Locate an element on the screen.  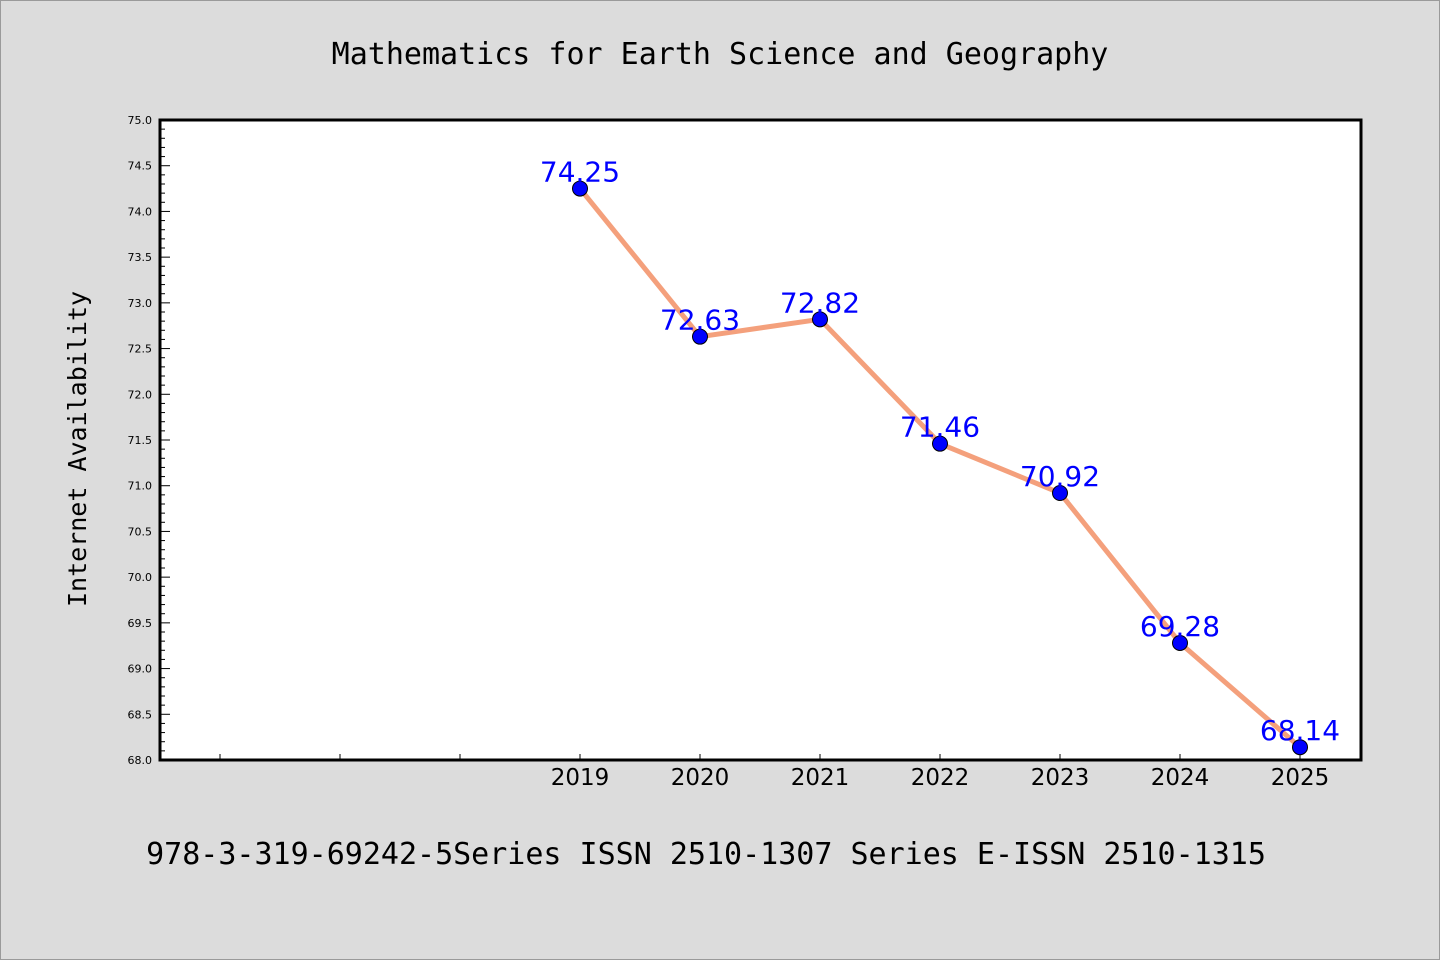
x-tick-label: 2023 is located at coordinates (1060, 778).